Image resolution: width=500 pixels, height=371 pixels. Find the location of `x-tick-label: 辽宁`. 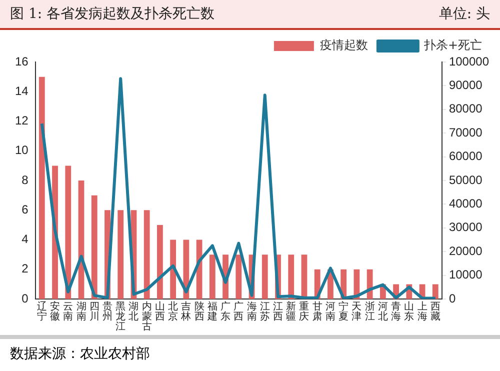

x-tick-label: 辽宁 is located at coordinates (41, 311).